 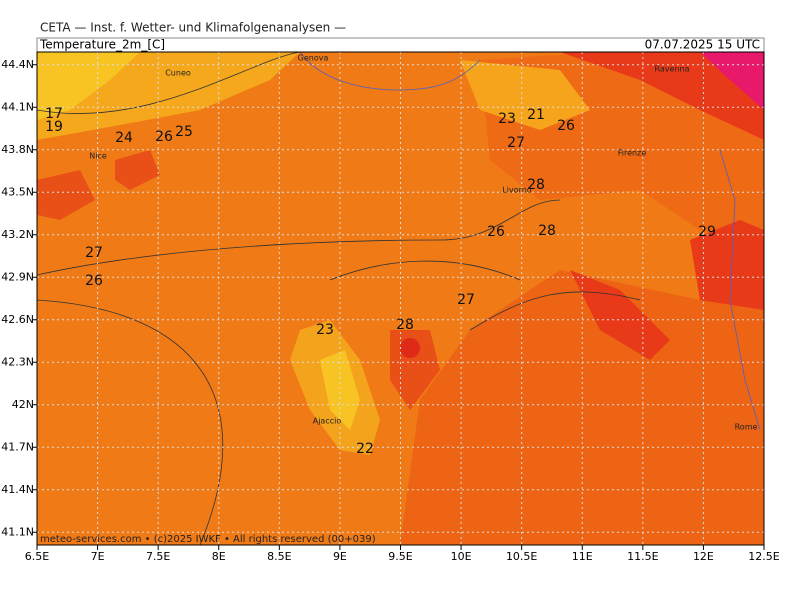 I want to click on y-tick-label: 42.3N, so click(x=17, y=361).